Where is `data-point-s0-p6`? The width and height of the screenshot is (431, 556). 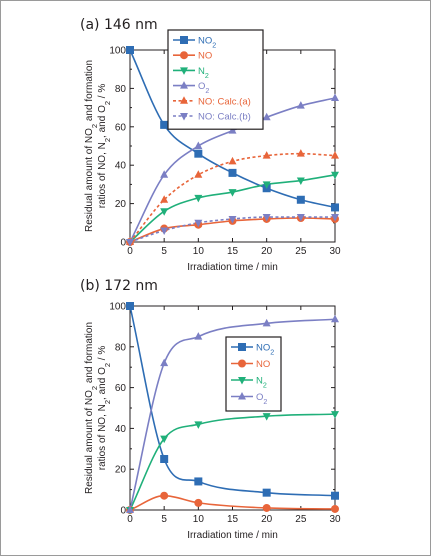 data-point-s0-p6 is located at coordinates (335, 207).